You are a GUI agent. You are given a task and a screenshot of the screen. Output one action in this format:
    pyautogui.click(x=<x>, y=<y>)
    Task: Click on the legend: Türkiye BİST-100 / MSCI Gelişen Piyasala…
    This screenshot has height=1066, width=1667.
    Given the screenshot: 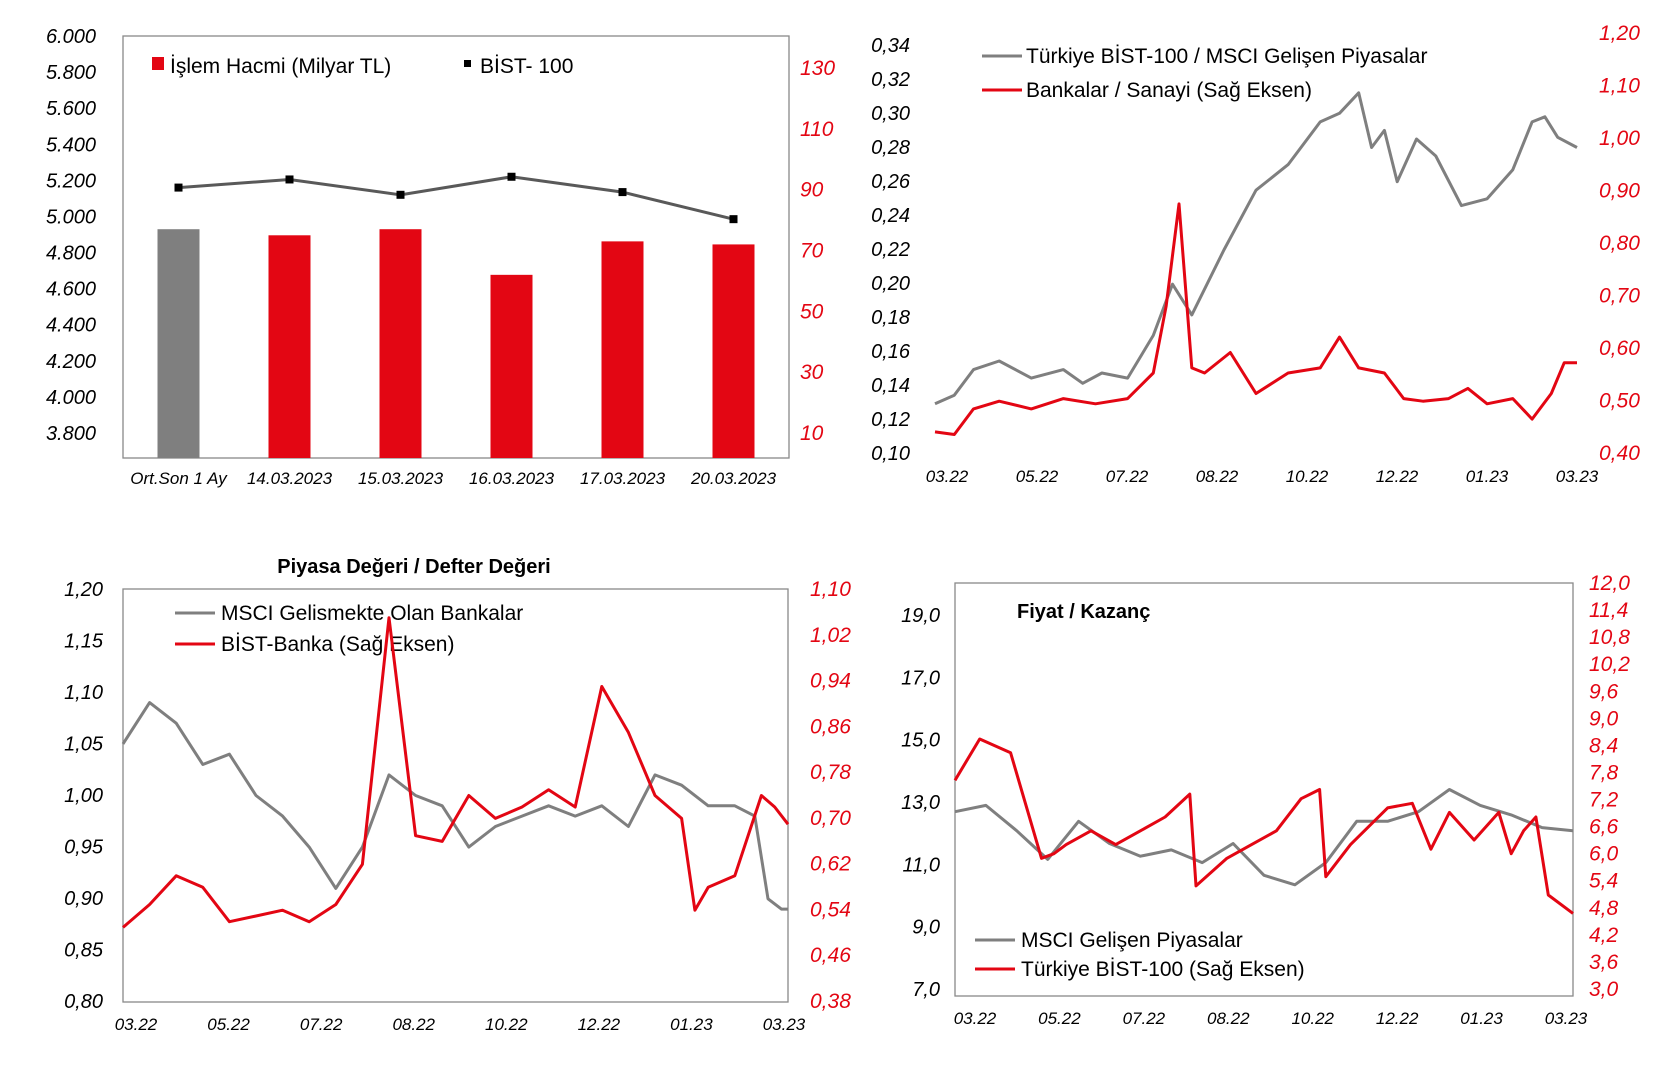 What is the action you would take?
    pyautogui.click(x=1204, y=73)
    